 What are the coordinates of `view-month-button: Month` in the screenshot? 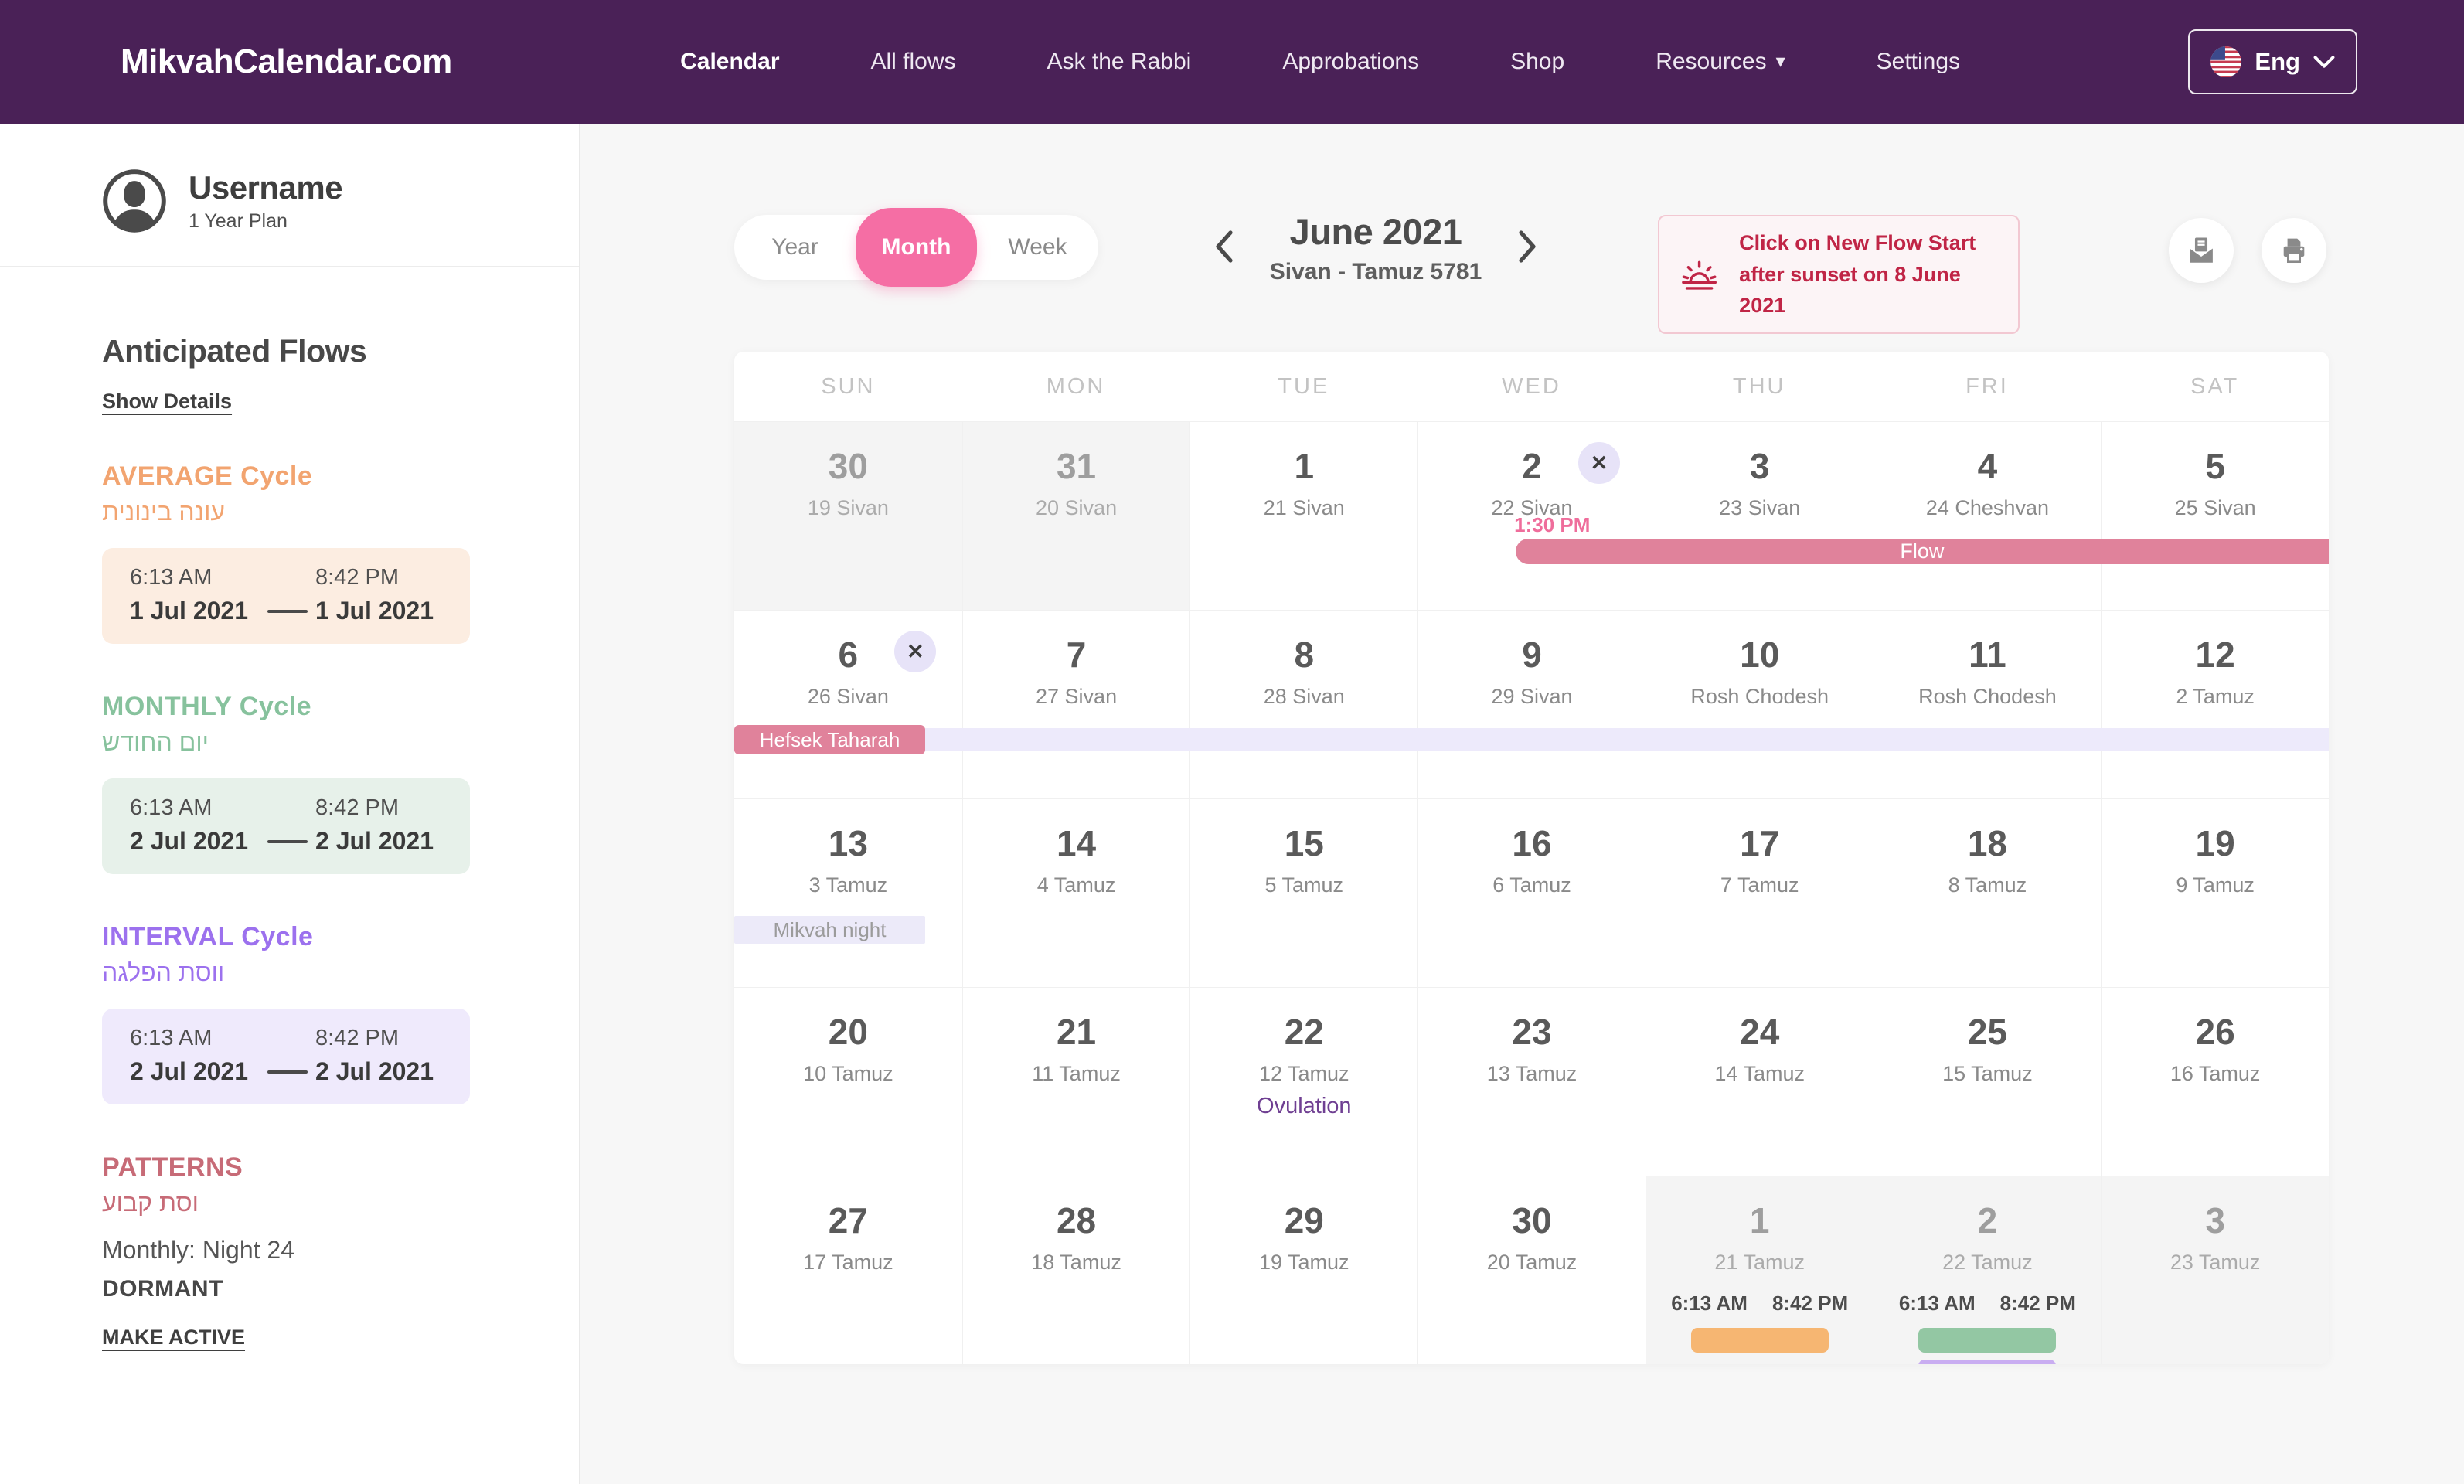 It's located at (916, 247).